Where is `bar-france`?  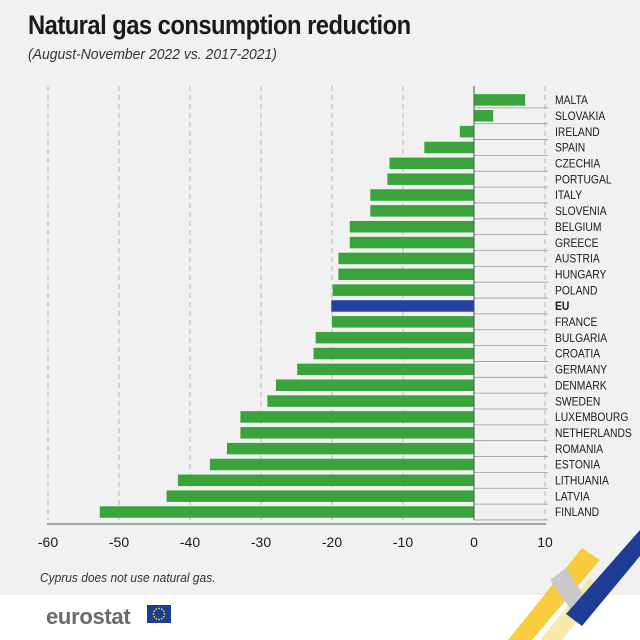
bar-france is located at coordinates (403, 322).